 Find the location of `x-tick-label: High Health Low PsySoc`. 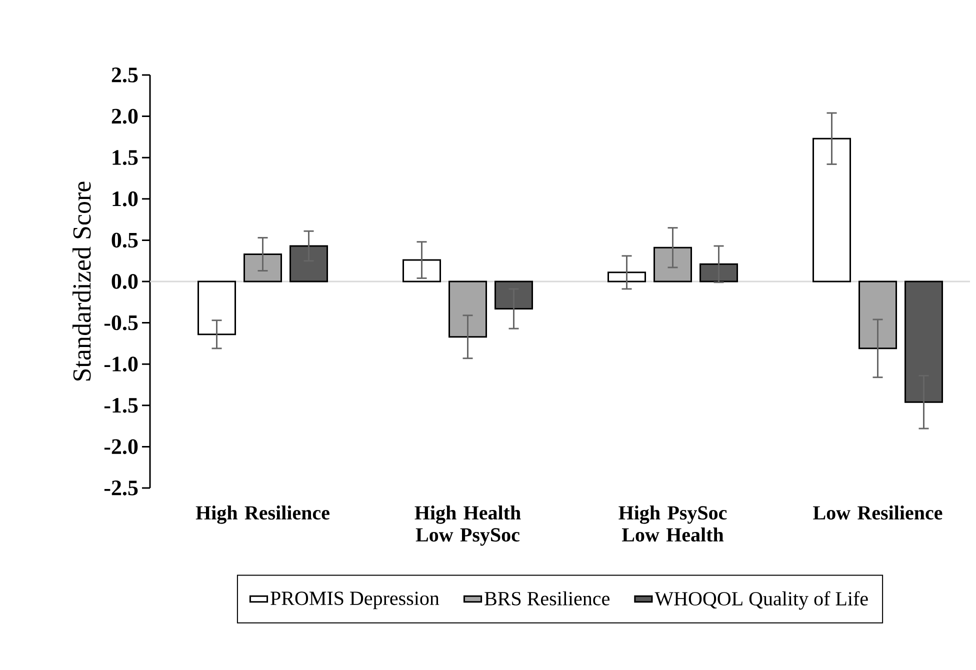

x-tick-label: High Health Low PsySoc is located at coordinates (467, 526).